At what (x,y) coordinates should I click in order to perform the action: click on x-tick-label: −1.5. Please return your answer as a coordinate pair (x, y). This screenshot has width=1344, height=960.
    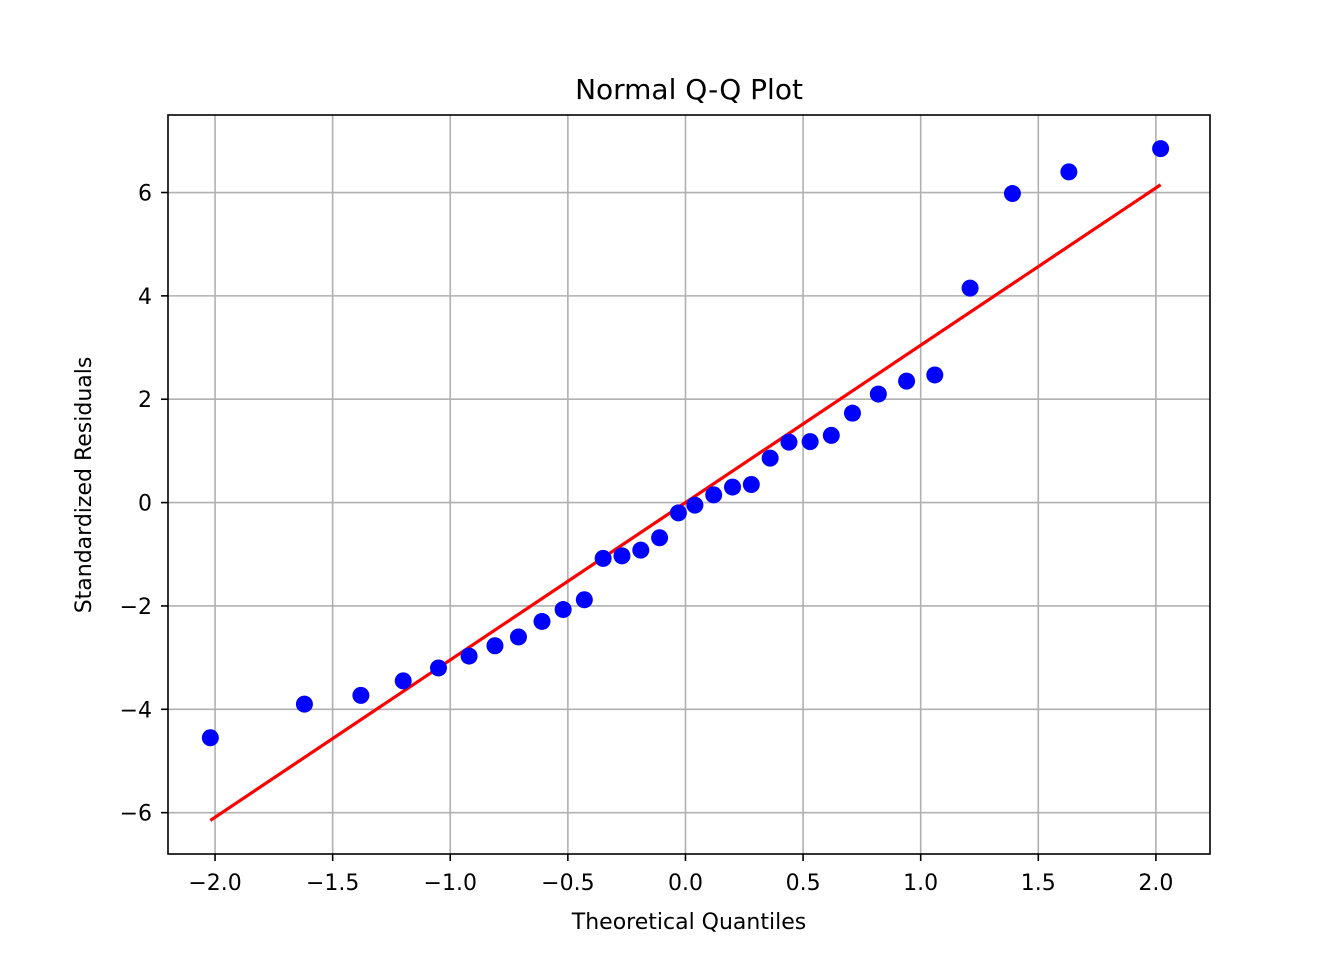
    Looking at the image, I should click on (332, 883).